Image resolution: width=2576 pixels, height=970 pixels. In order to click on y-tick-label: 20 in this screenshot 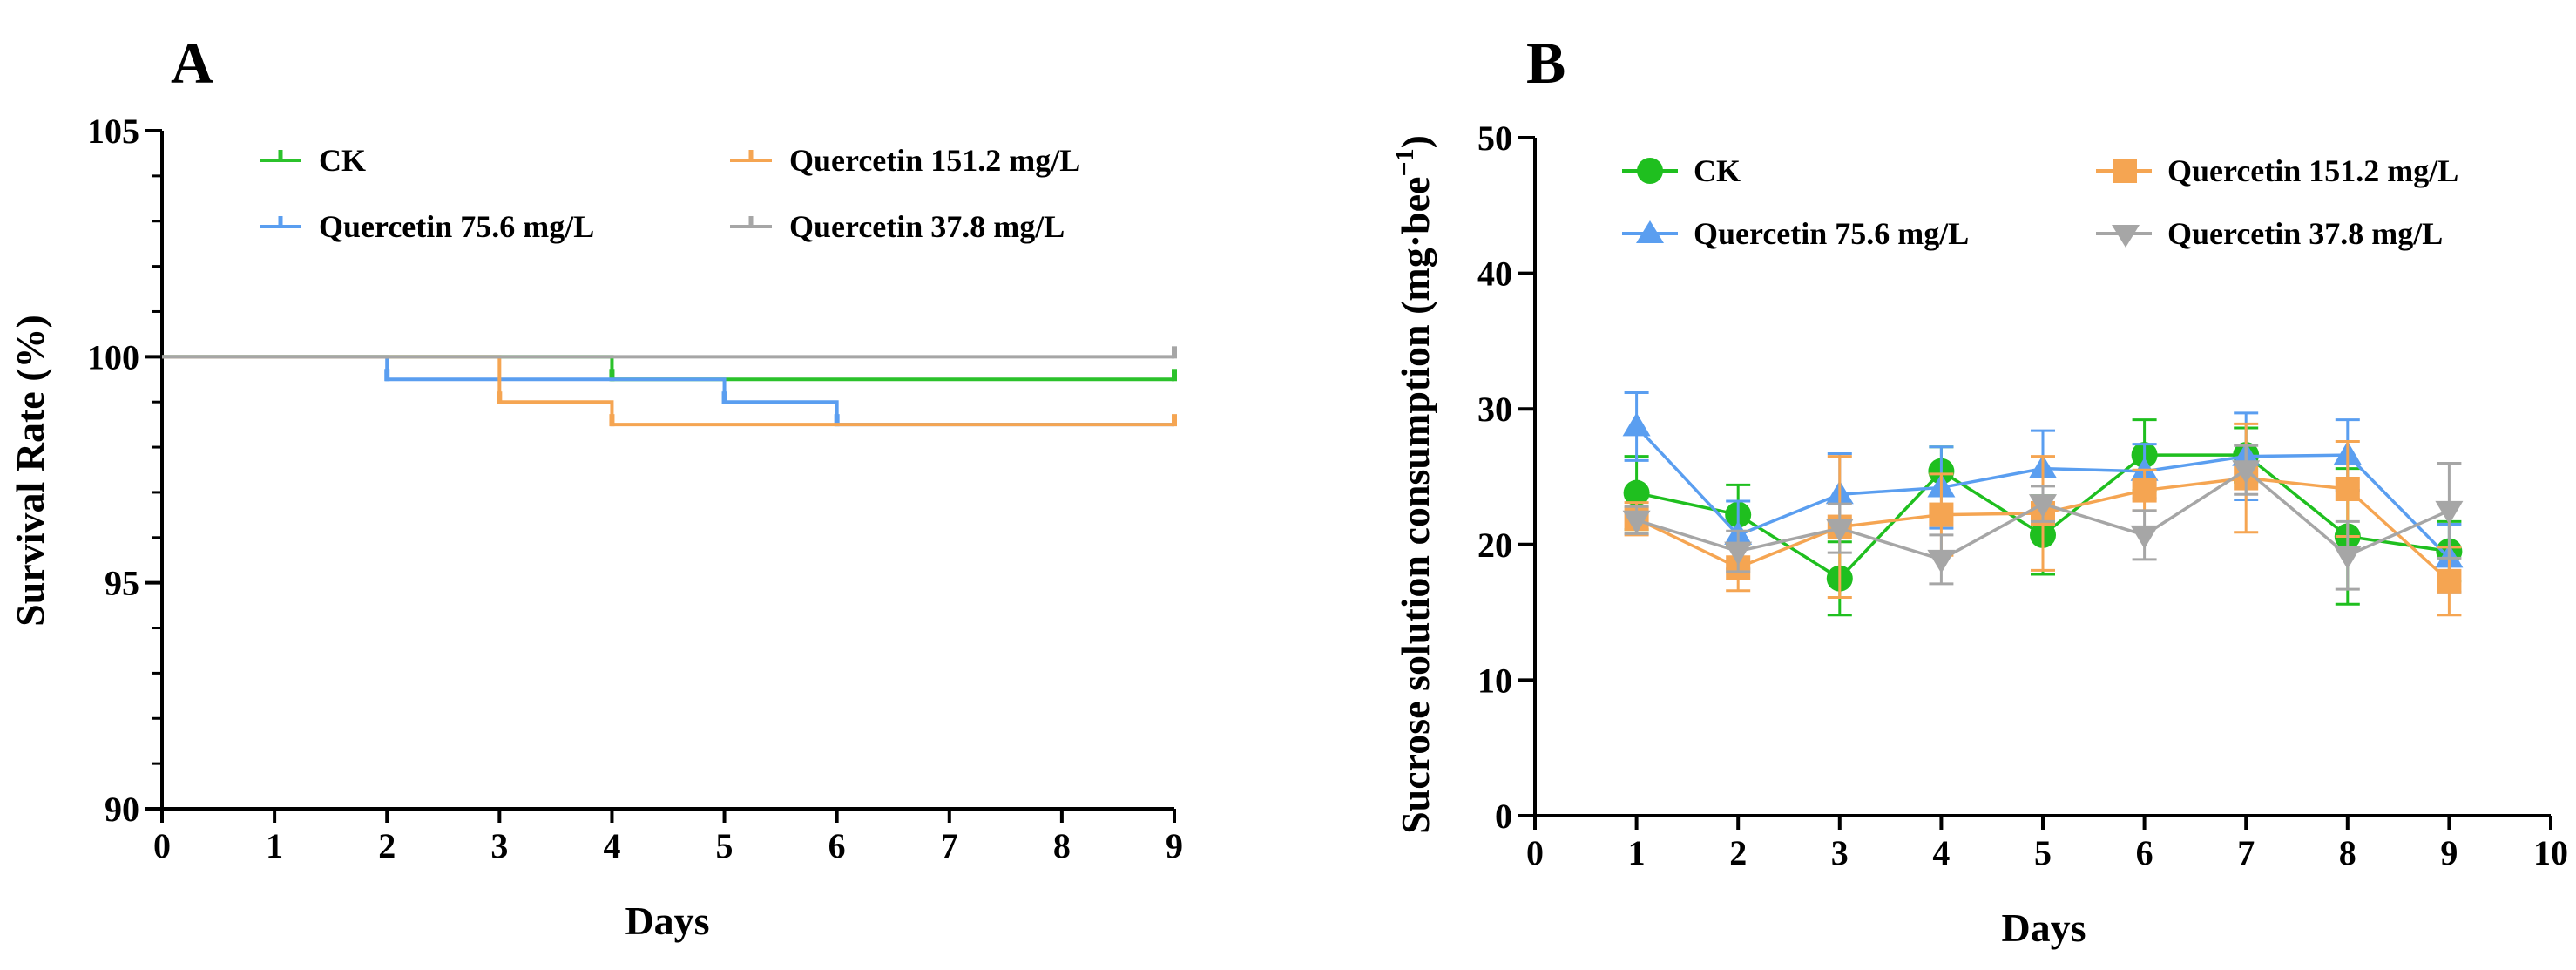, I will do `click(1494, 545)`.